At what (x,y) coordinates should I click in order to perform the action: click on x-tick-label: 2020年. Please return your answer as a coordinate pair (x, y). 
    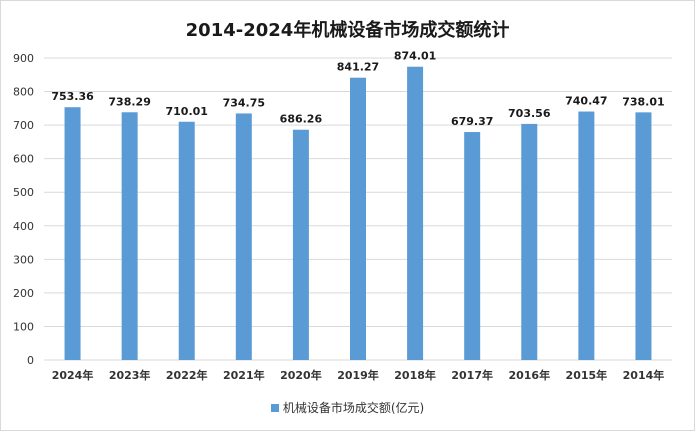
    Looking at the image, I should click on (301, 375).